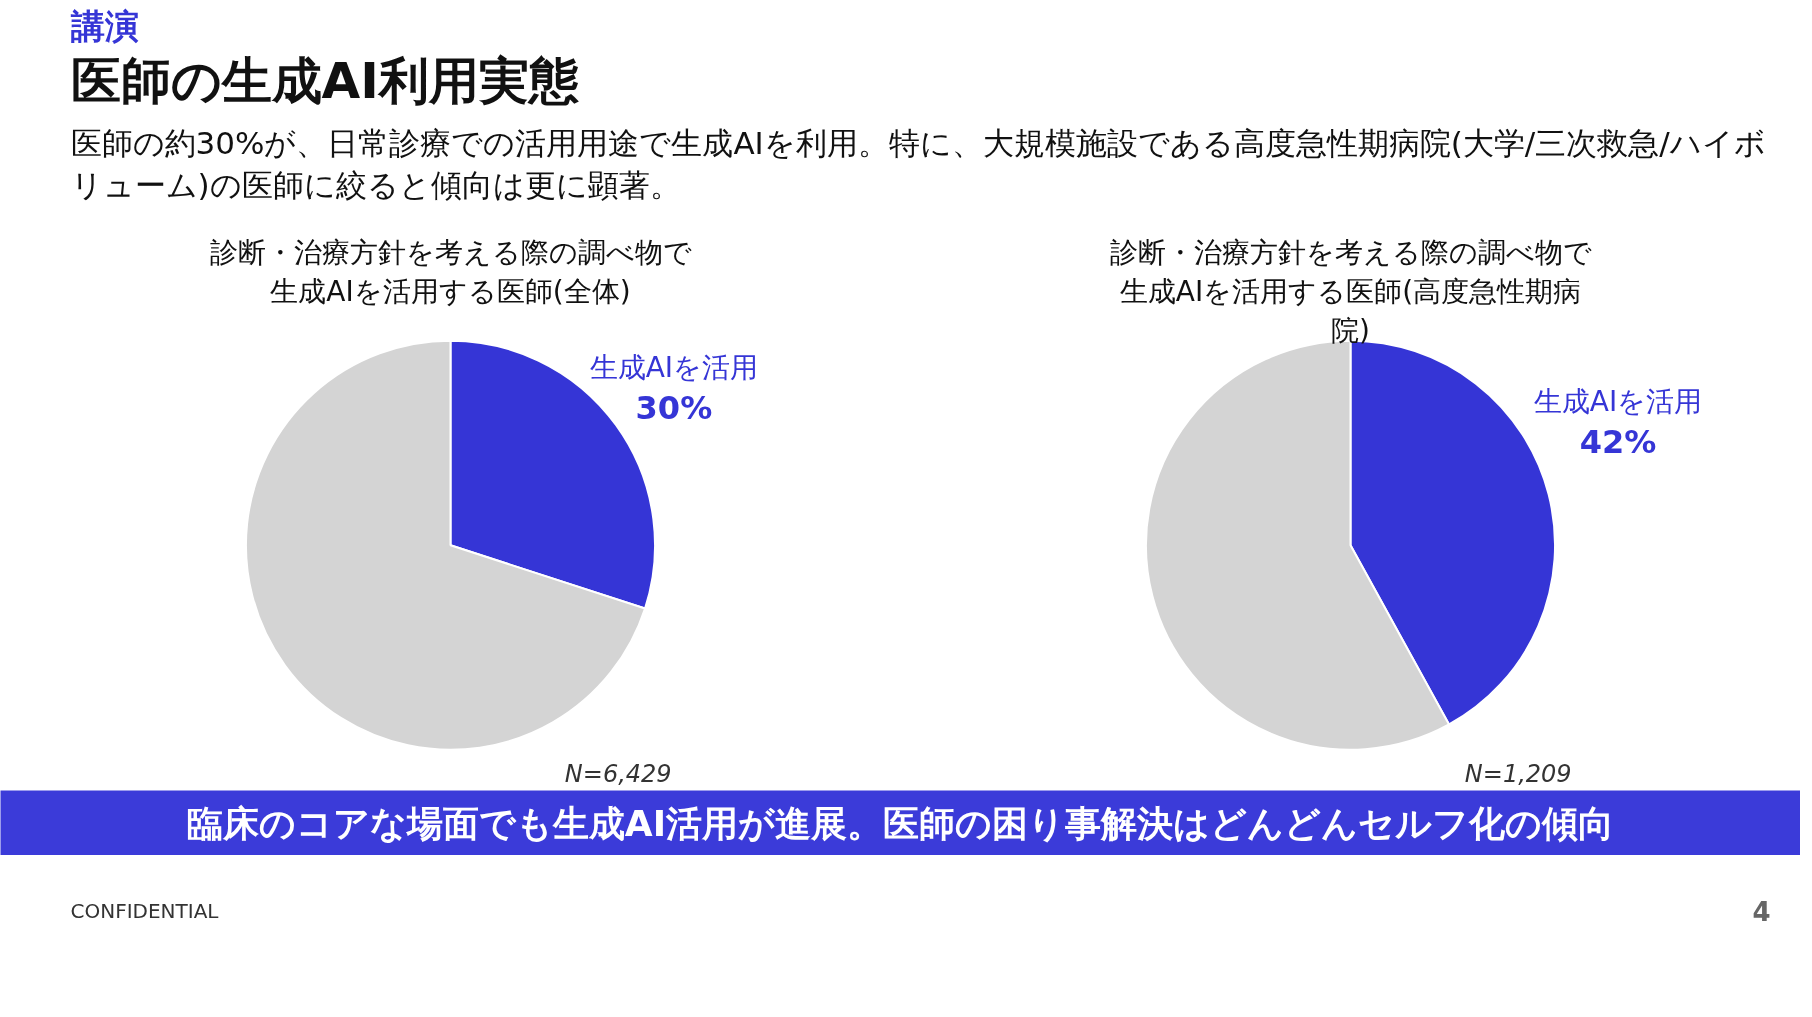  What do you see at coordinates (618, 774) in the screenshot?
I see `text: N=6,429` at bounding box center [618, 774].